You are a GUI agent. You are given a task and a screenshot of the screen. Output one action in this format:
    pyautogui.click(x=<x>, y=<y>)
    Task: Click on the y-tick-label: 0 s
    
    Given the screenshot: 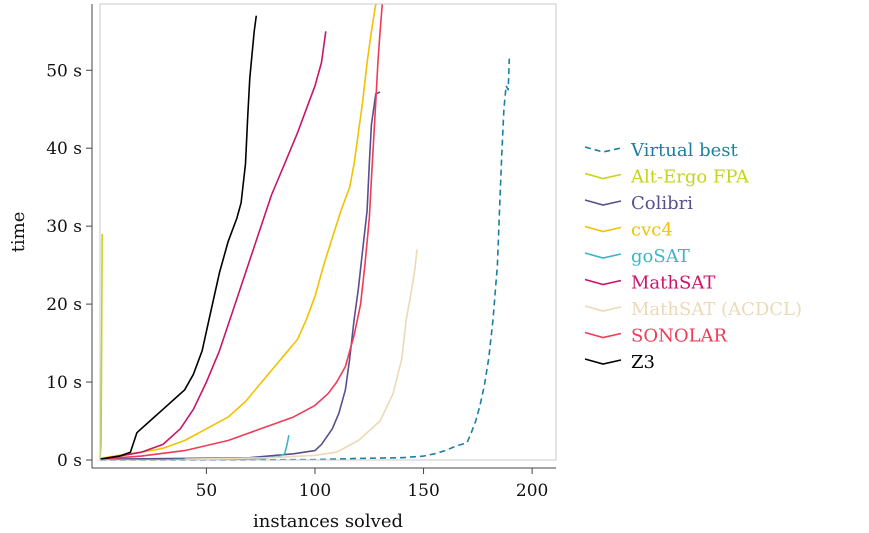 What is the action you would take?
    pyautogui.click(x=69, y=461)
    